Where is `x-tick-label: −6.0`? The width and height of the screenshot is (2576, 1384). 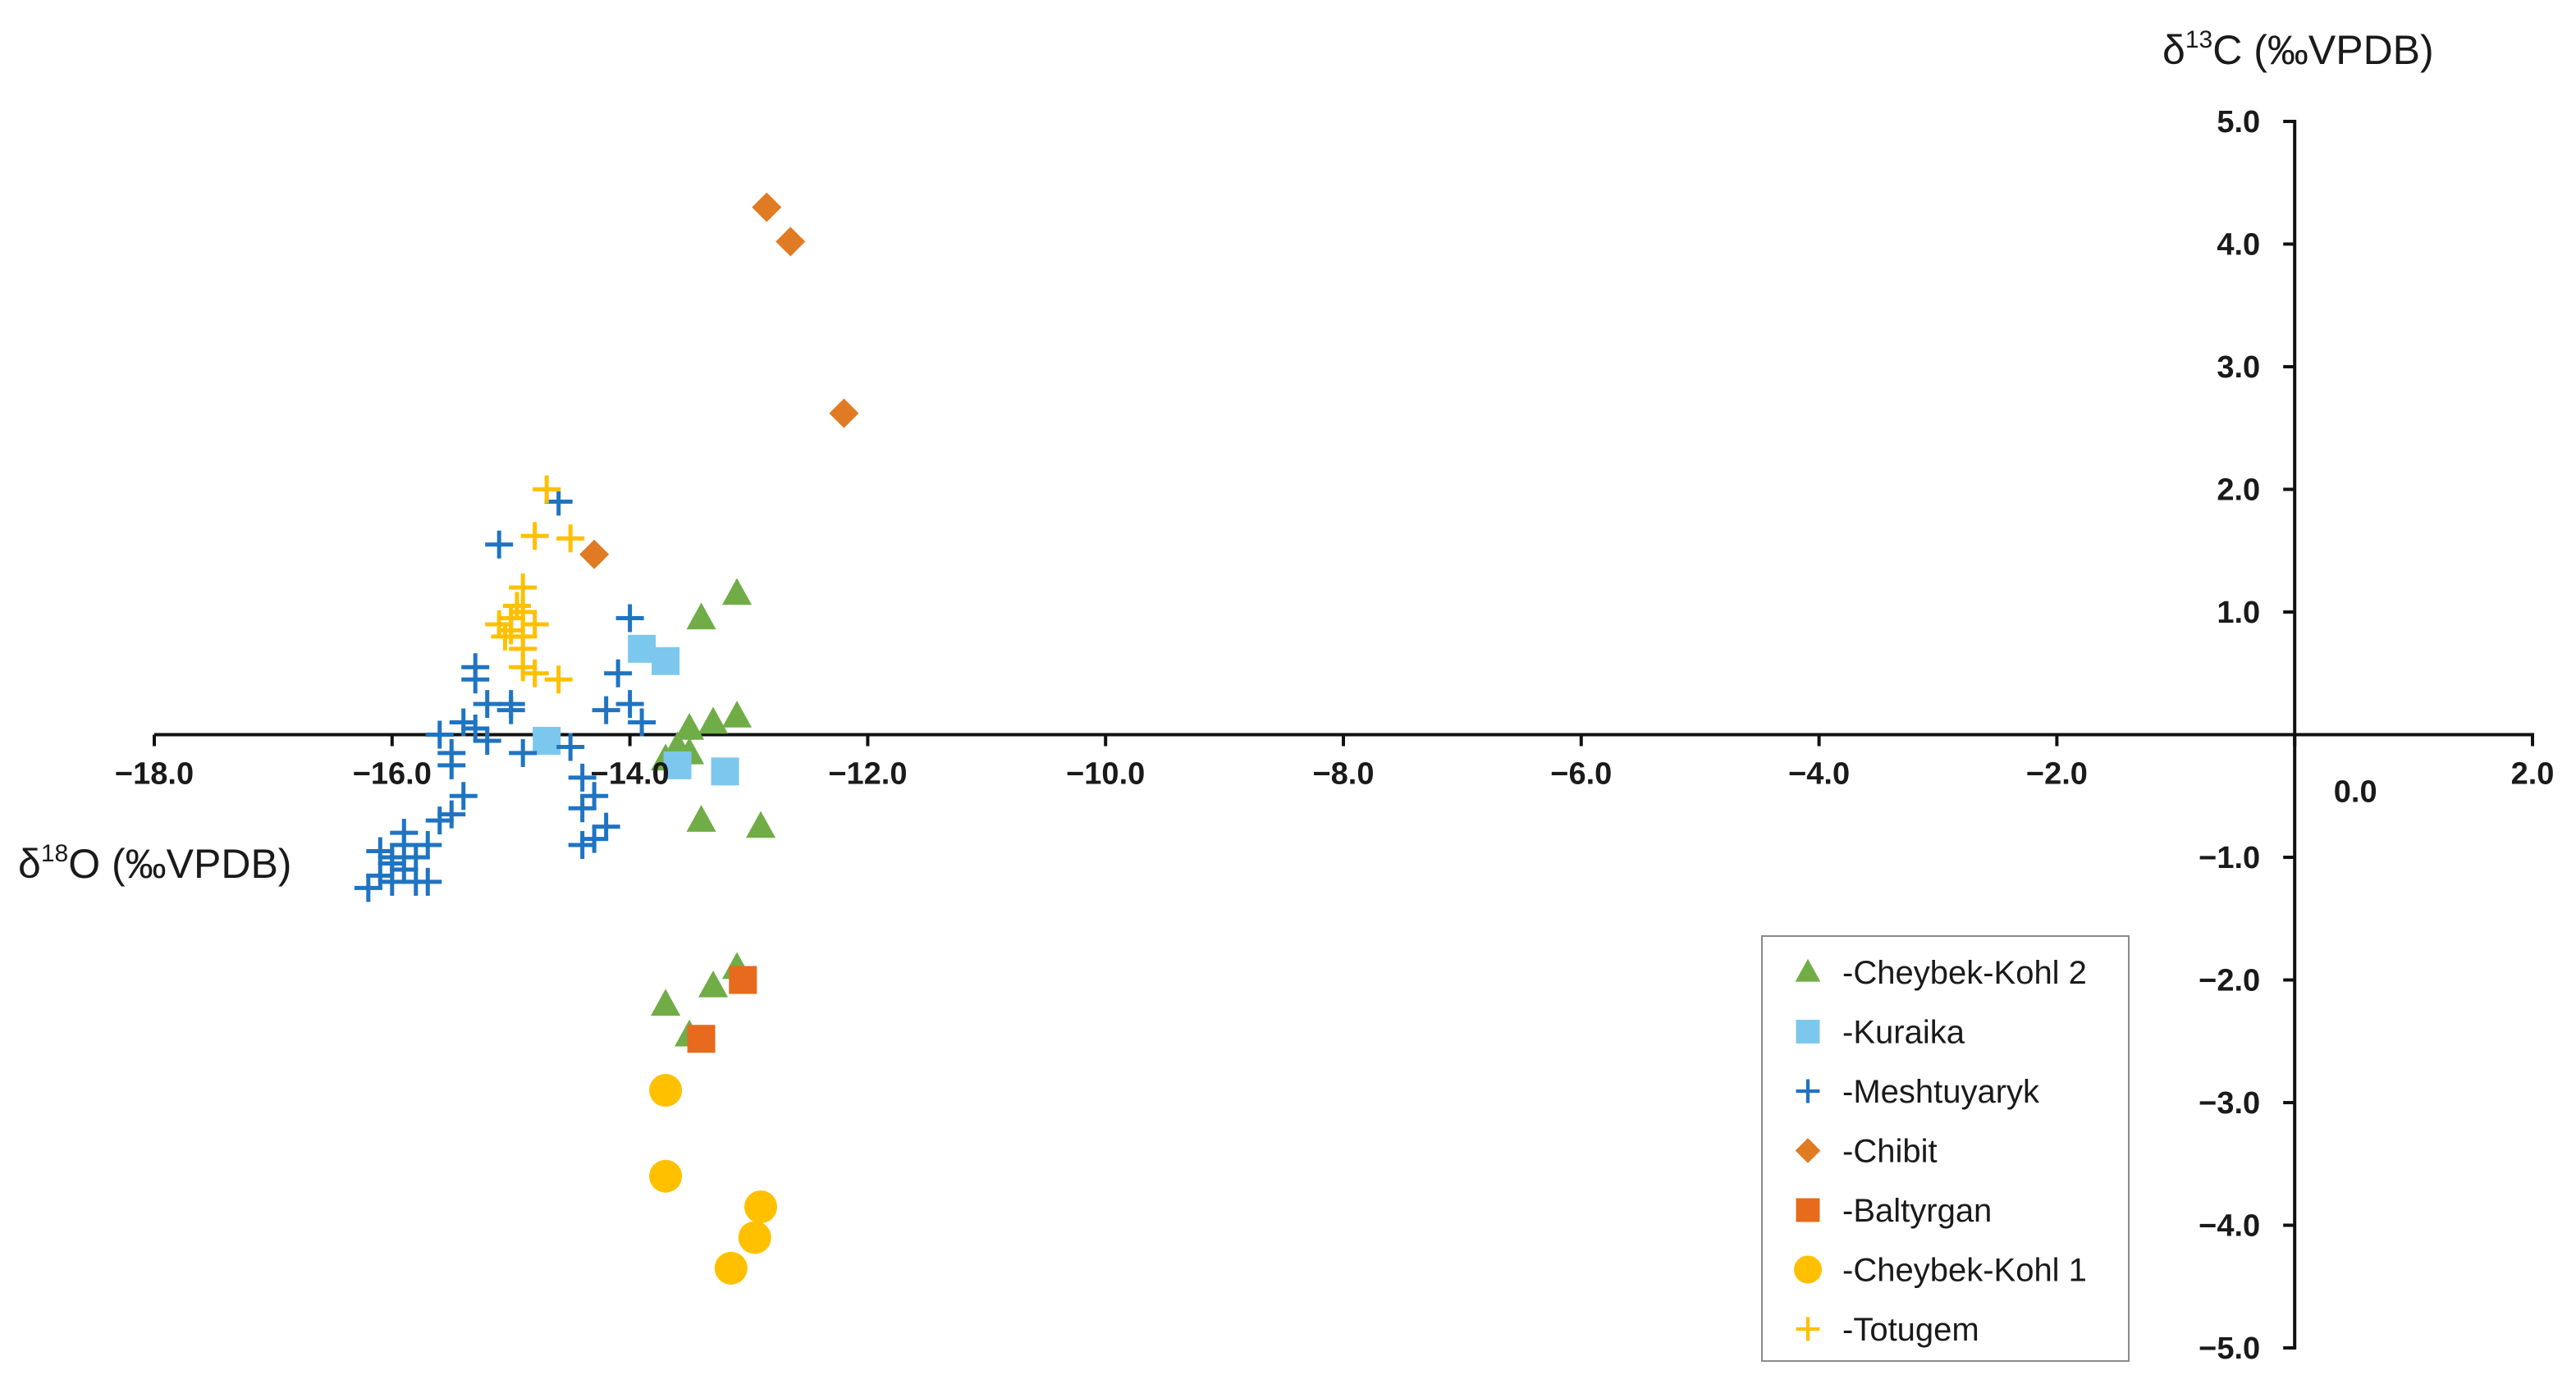 x-tick-label: −6.0 is located at coordinates (1581, 774).